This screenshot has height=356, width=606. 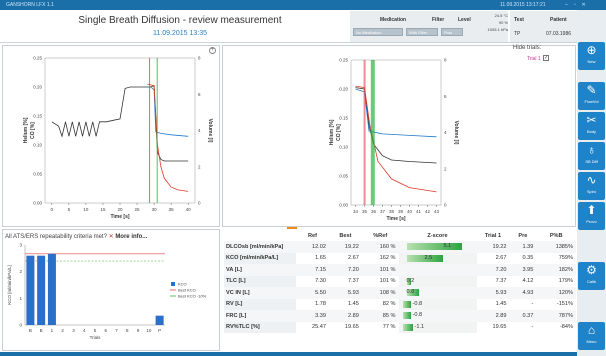 I want to click on hide-trials-label: Hide trials:, so click(x=527, y=48).